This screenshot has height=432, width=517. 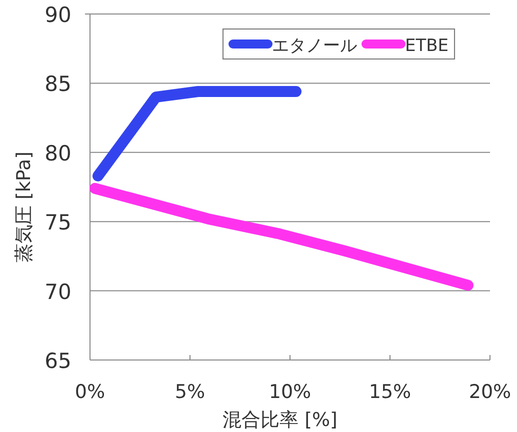 What do you see at coordinates (280, 420) in the screenshot?
I see `x-axis-title: 混合比率 [%]` at bounding box center [280, 420].